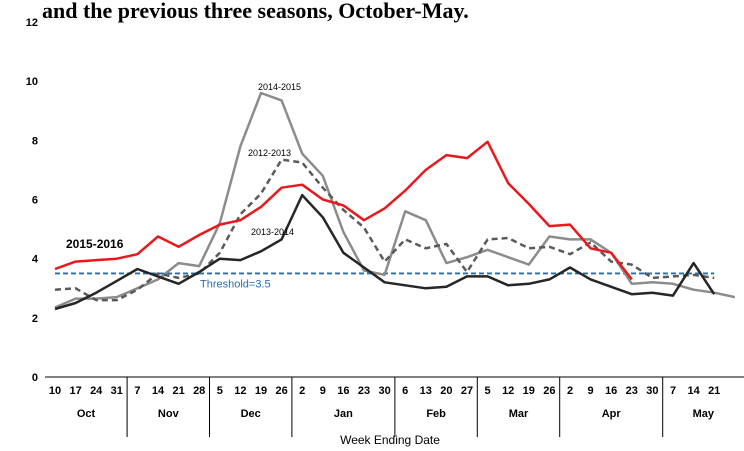 The width and height of the screenshot is (744, 451). Describe the element at coordinates (405, 391) in the screenshot. I see `x-tick-label: 6` at that location.